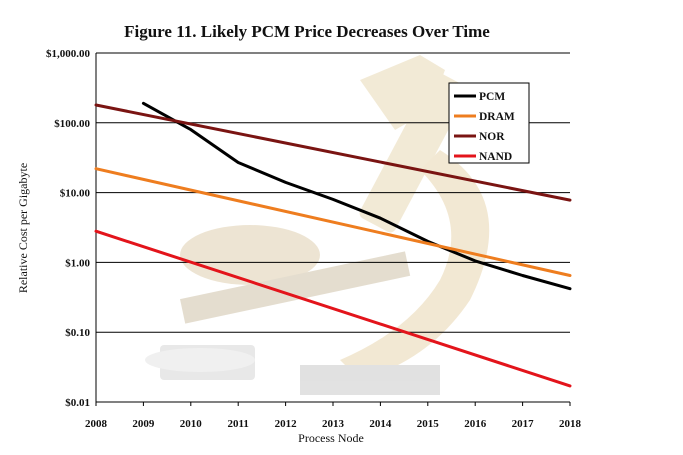 The height and width of the screenshot is (455, 683). Describe the element at coordinates (492, 137) in the screenshot. I see `legend-label-nor: NOR` at that location.